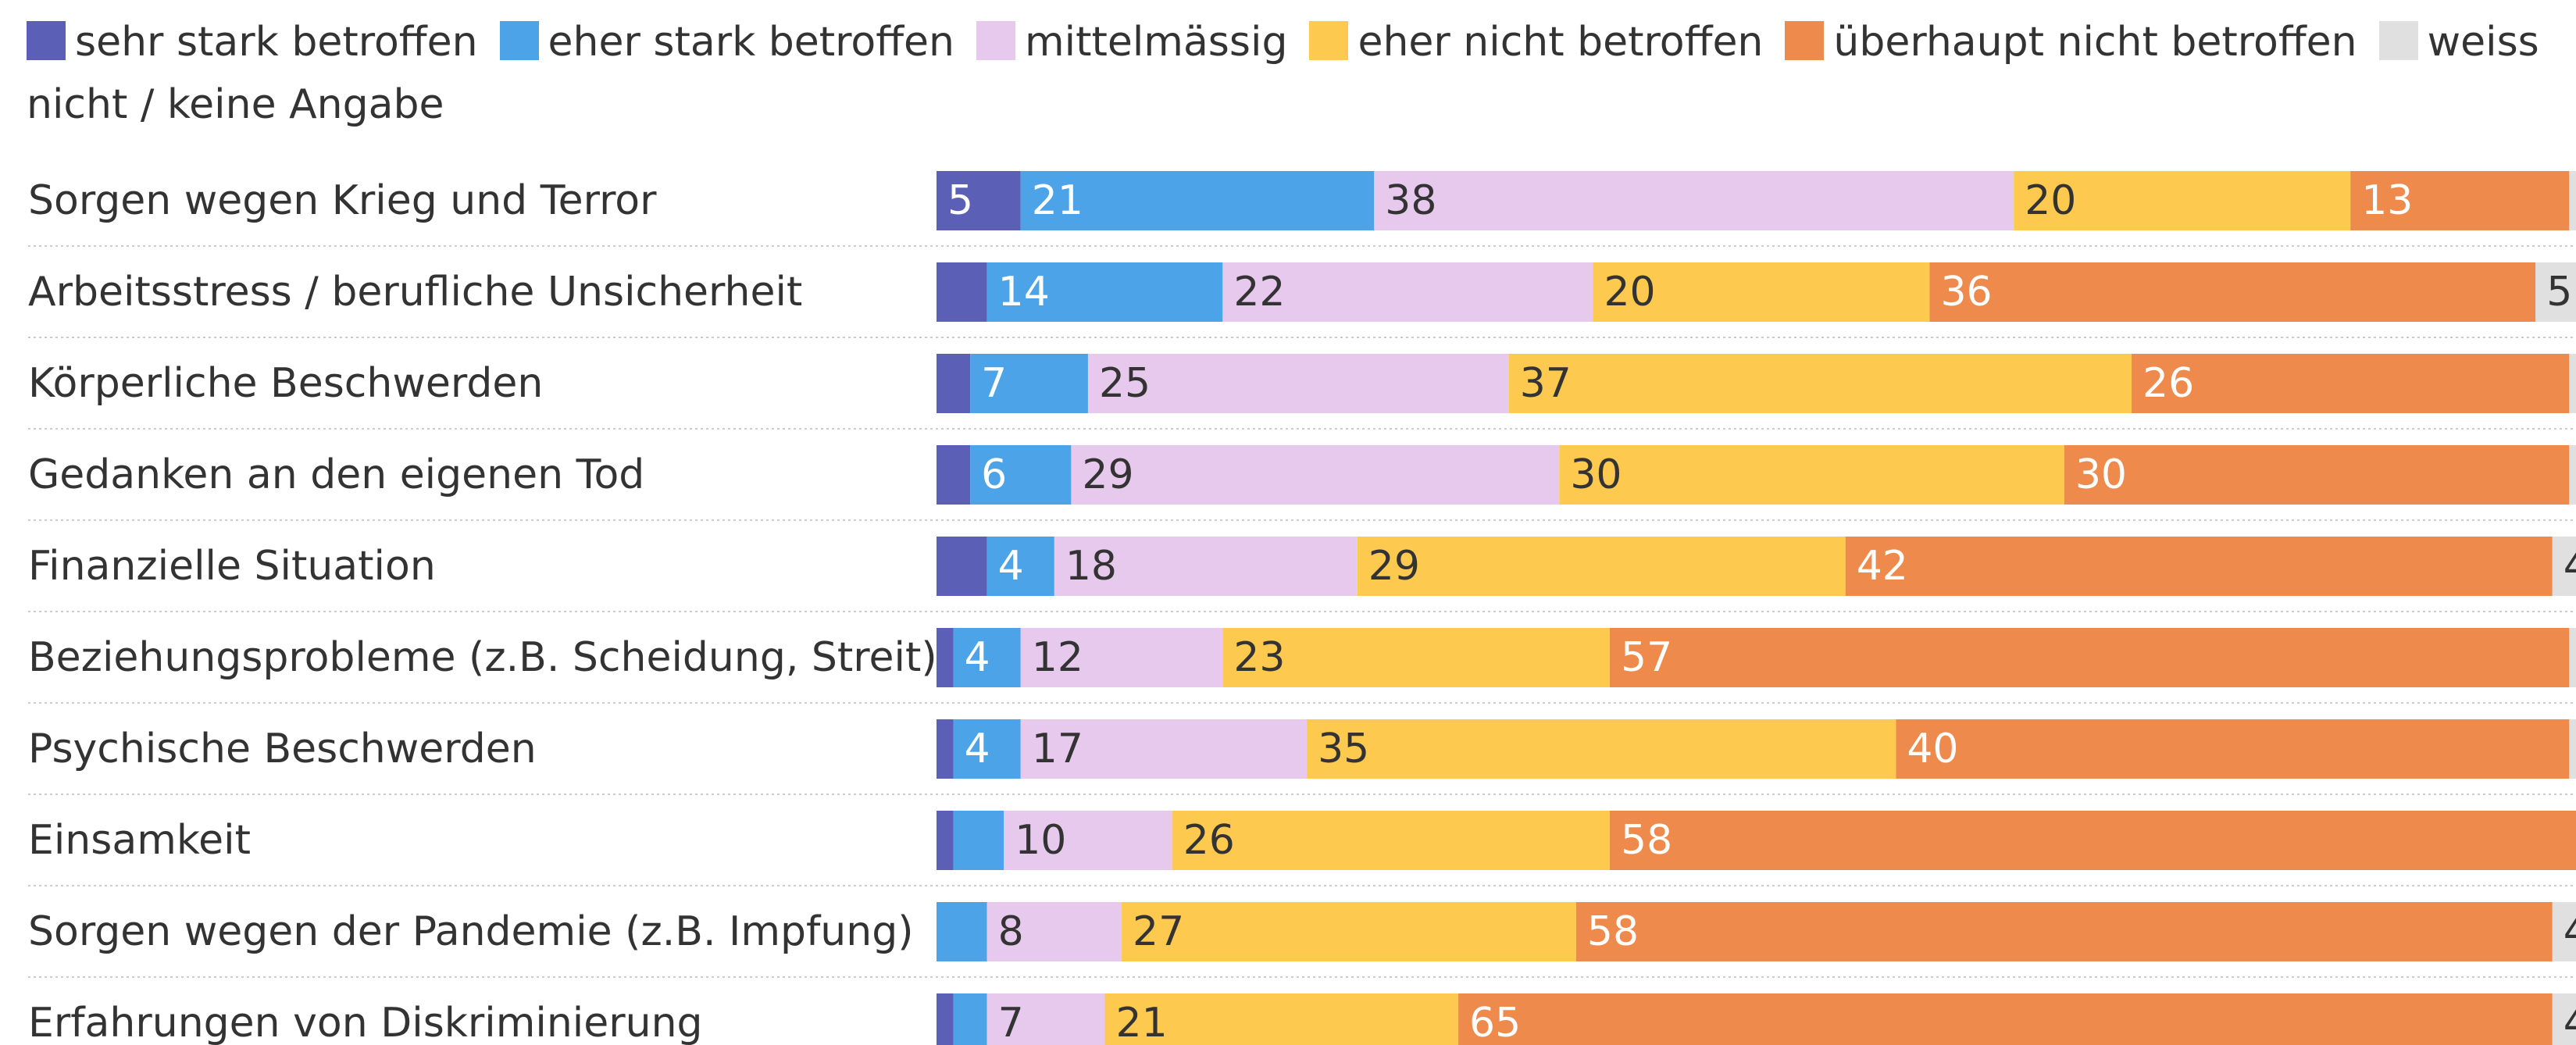 The image size is (2576, 1045). Describe the element at coordinates (365, 1022) in the screenshot. I see `category-label: Erfahrungen von Diskriminierung` at that location.